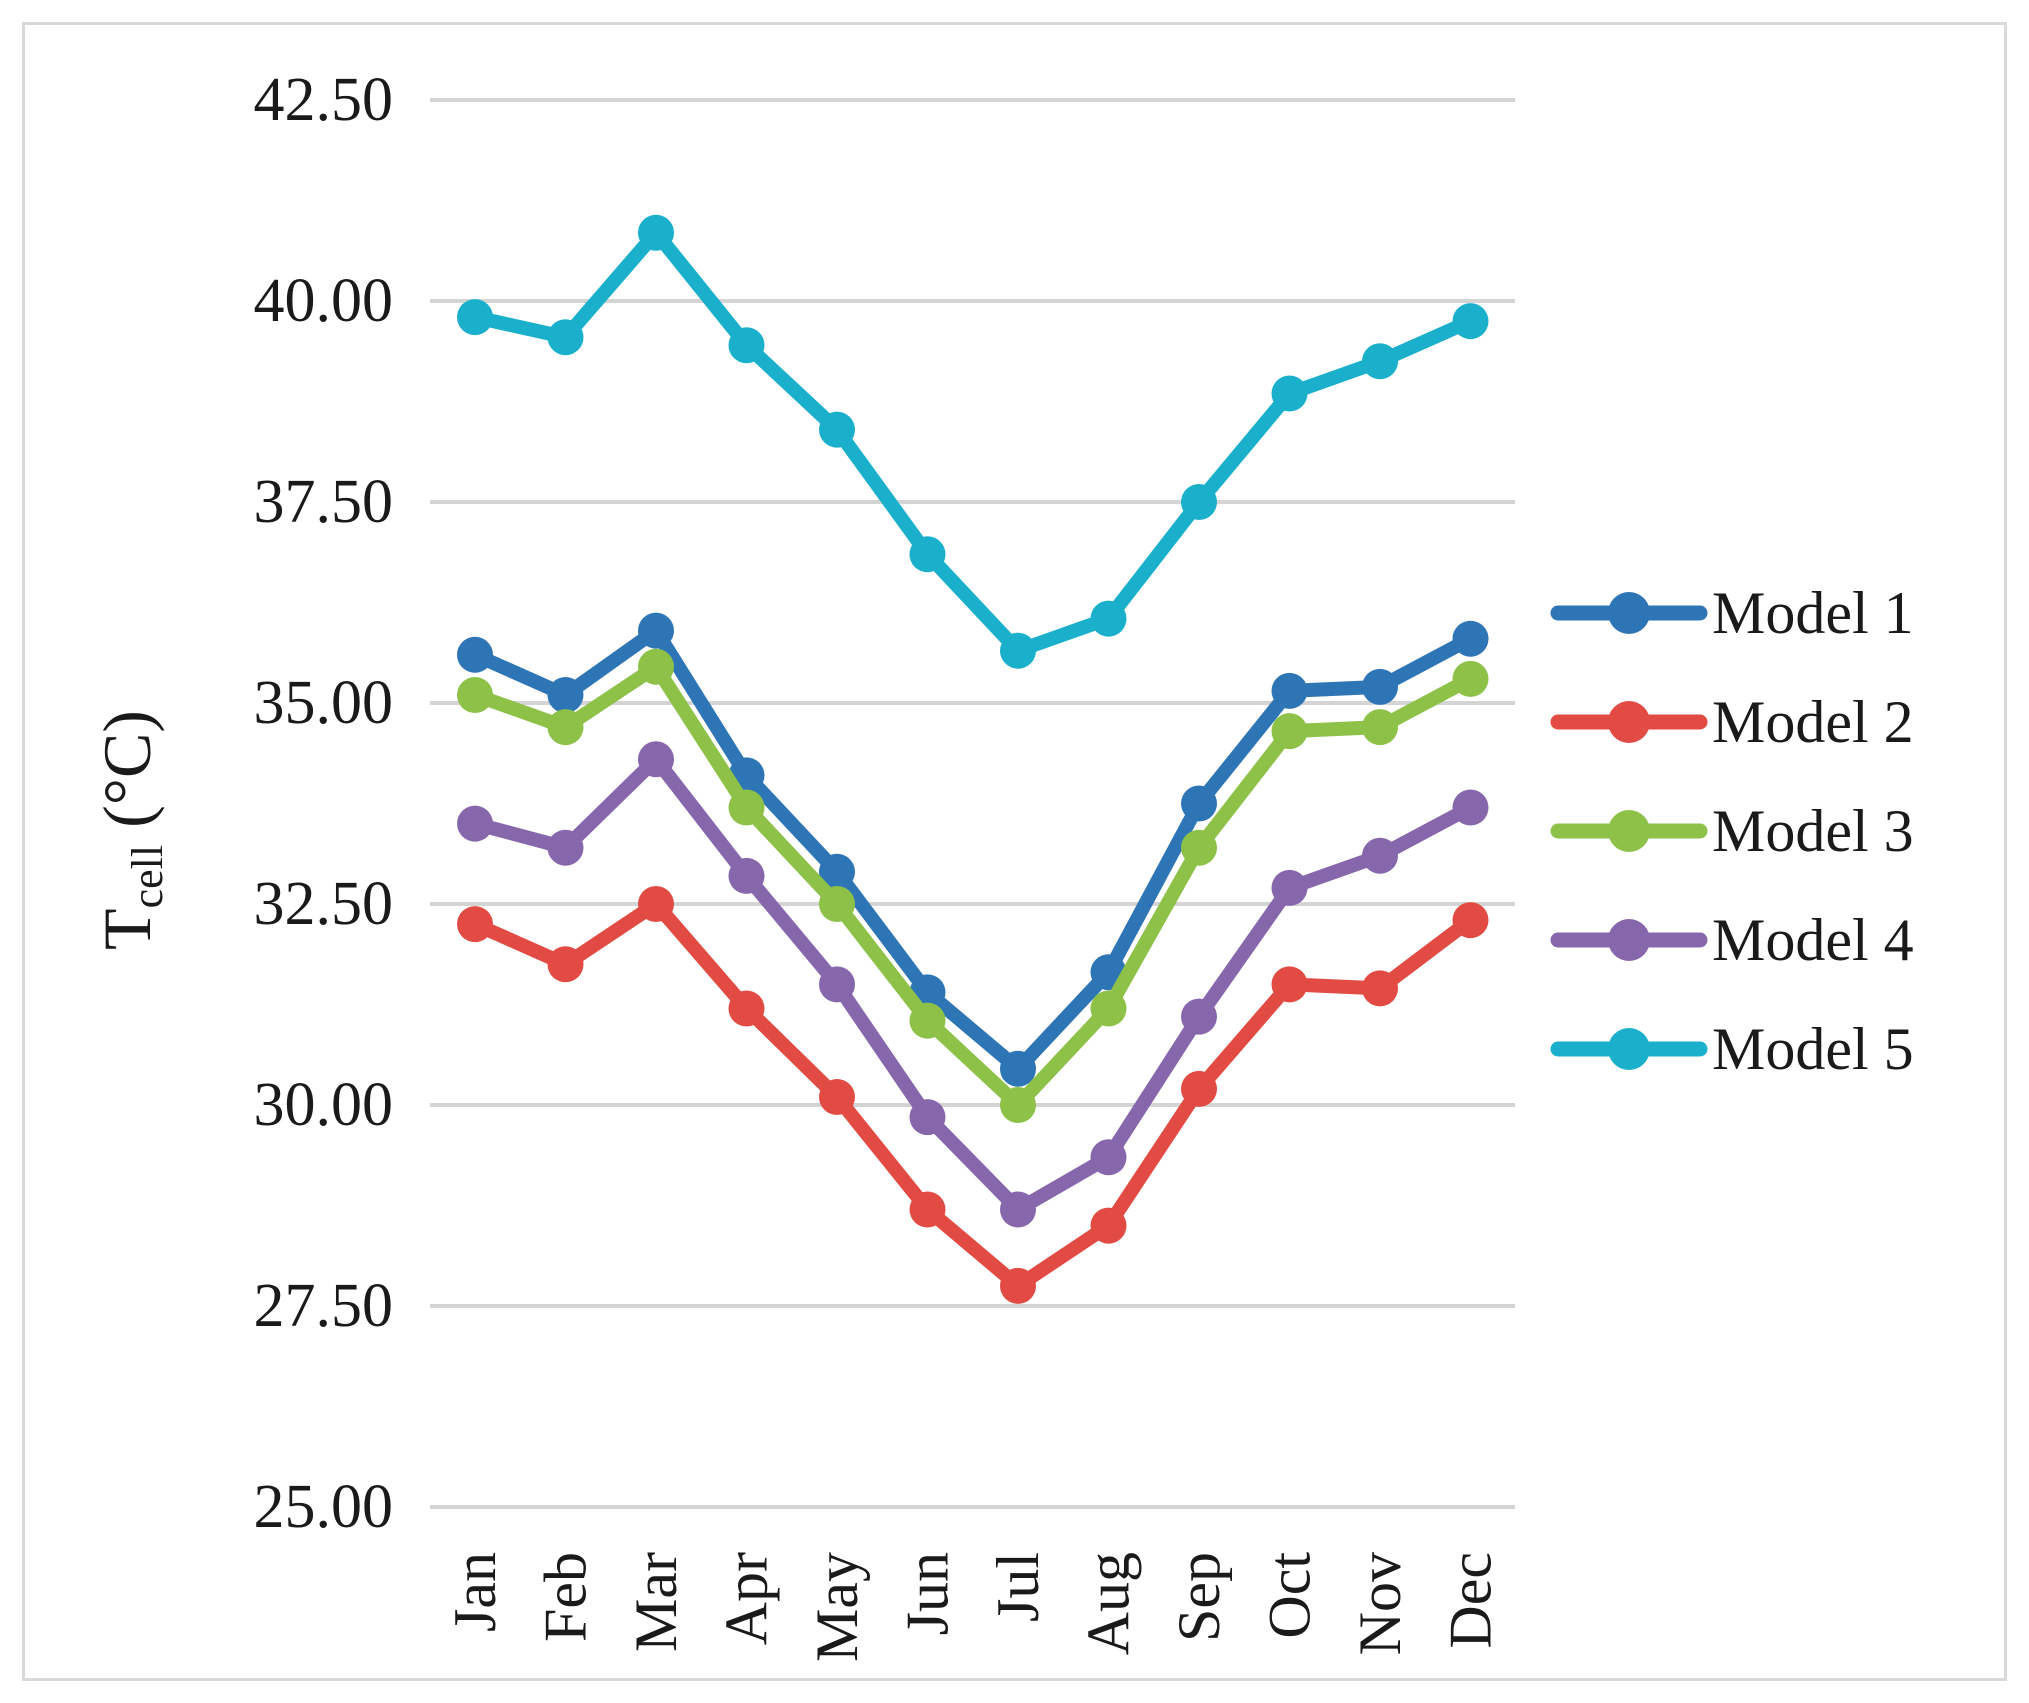 This screenshot has width=2029, height=1703. What do you see at coordinates (1470, 321) in the screenshot?
I see `data-point-model-5-dec` at bounding box center [1470, 321].